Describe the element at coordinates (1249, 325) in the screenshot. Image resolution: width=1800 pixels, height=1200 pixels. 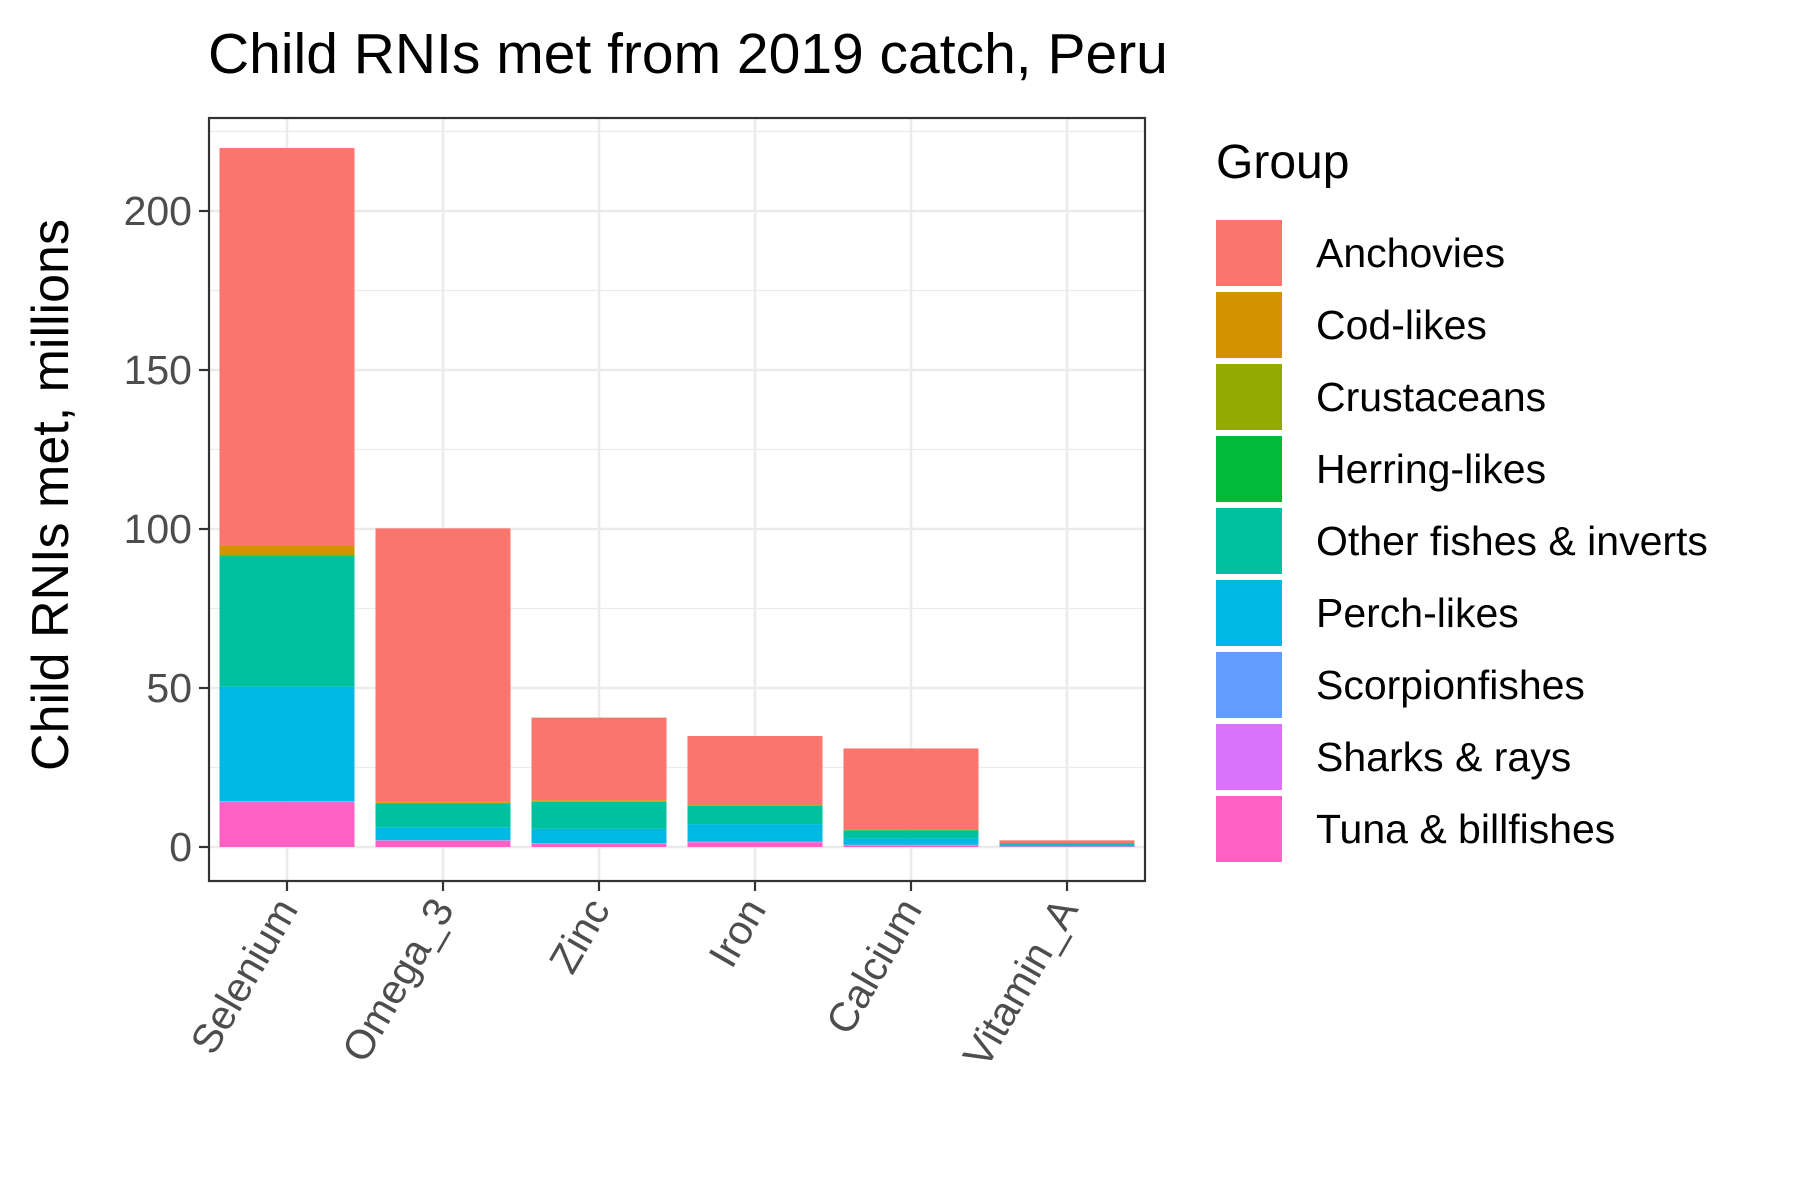
I see `legend-key-cod-likes` at that location.